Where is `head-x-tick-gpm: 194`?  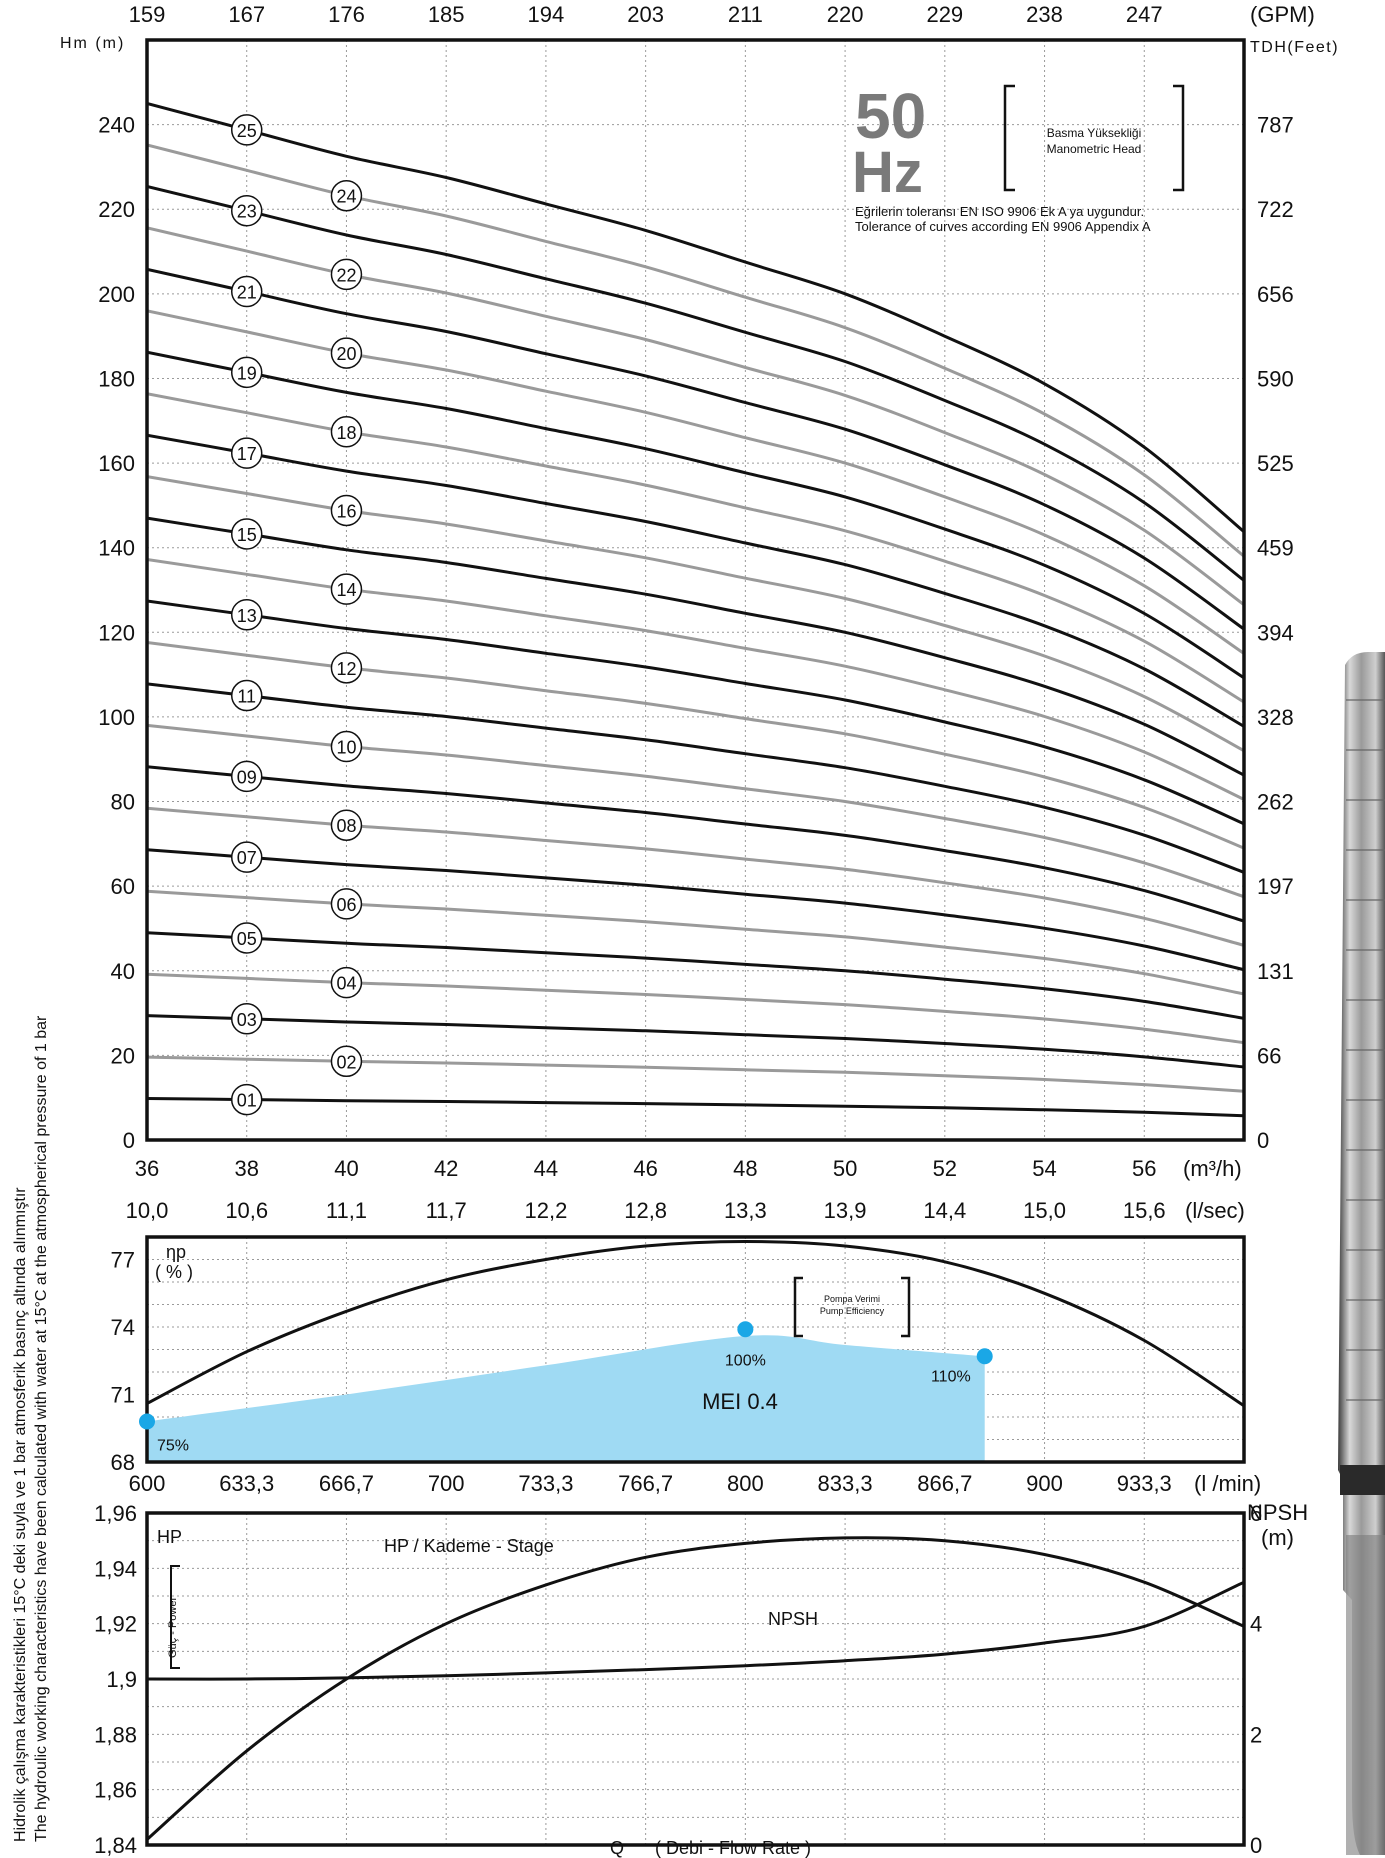 head-x-tick-gpm: 194 is located at coordinates (546, 14).